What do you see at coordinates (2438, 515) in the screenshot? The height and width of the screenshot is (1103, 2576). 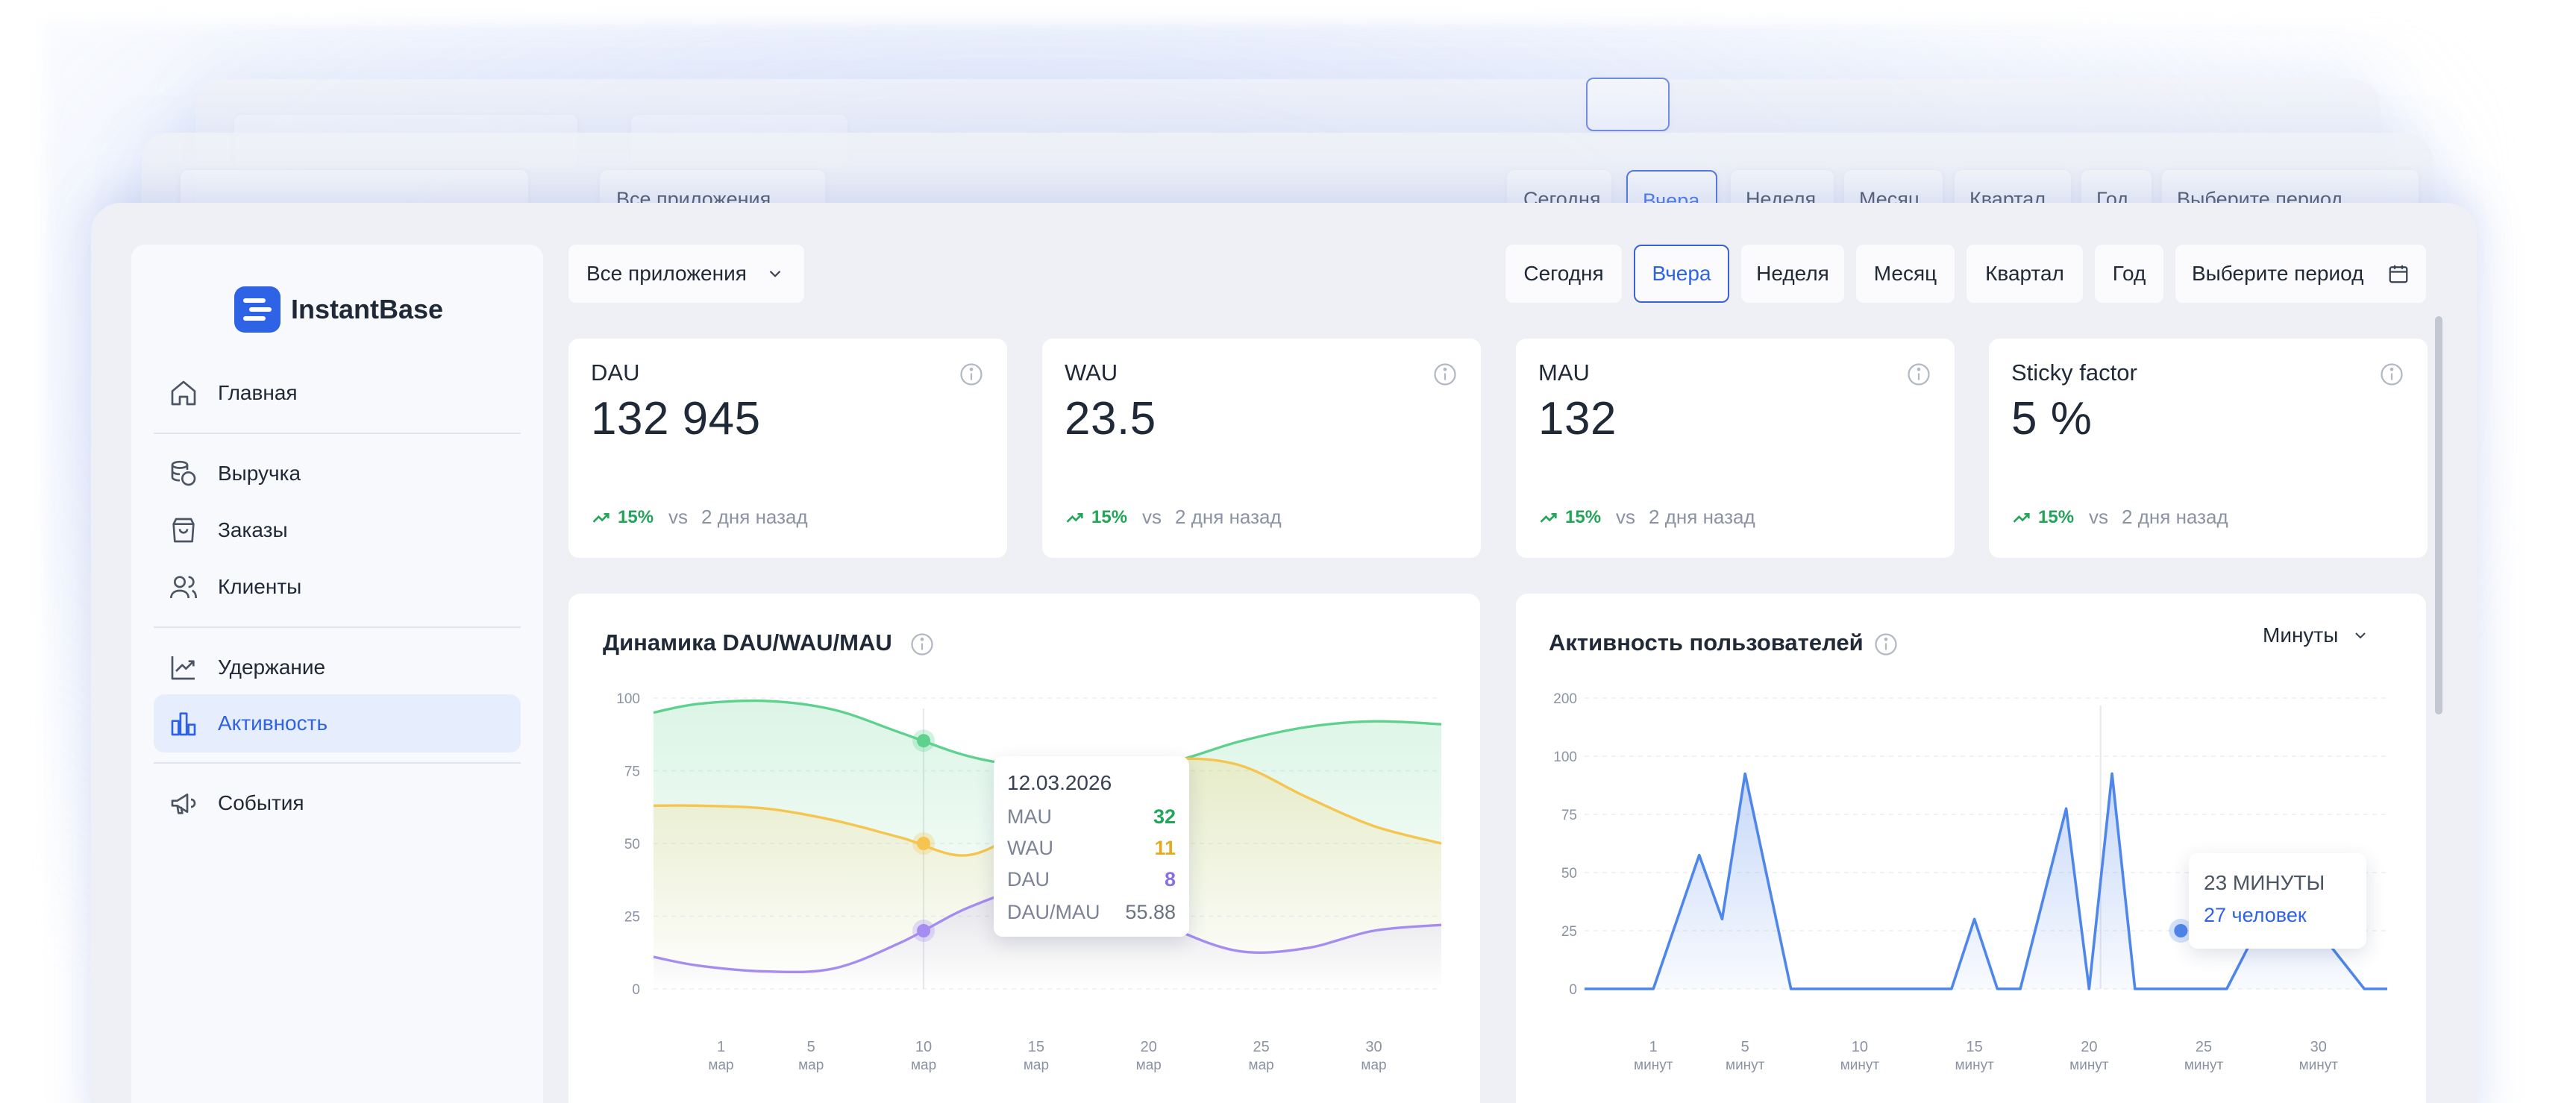 I see `scrollbar-thumb` at bounding box center [2438, 515].